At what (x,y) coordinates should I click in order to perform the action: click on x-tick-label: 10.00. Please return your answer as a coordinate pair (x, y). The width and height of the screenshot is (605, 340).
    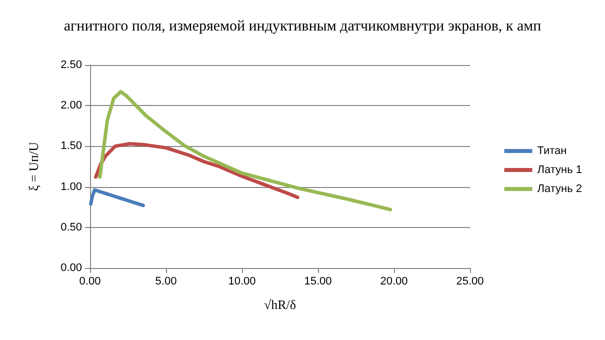
    Looking at the image, I should click on (242, 282).